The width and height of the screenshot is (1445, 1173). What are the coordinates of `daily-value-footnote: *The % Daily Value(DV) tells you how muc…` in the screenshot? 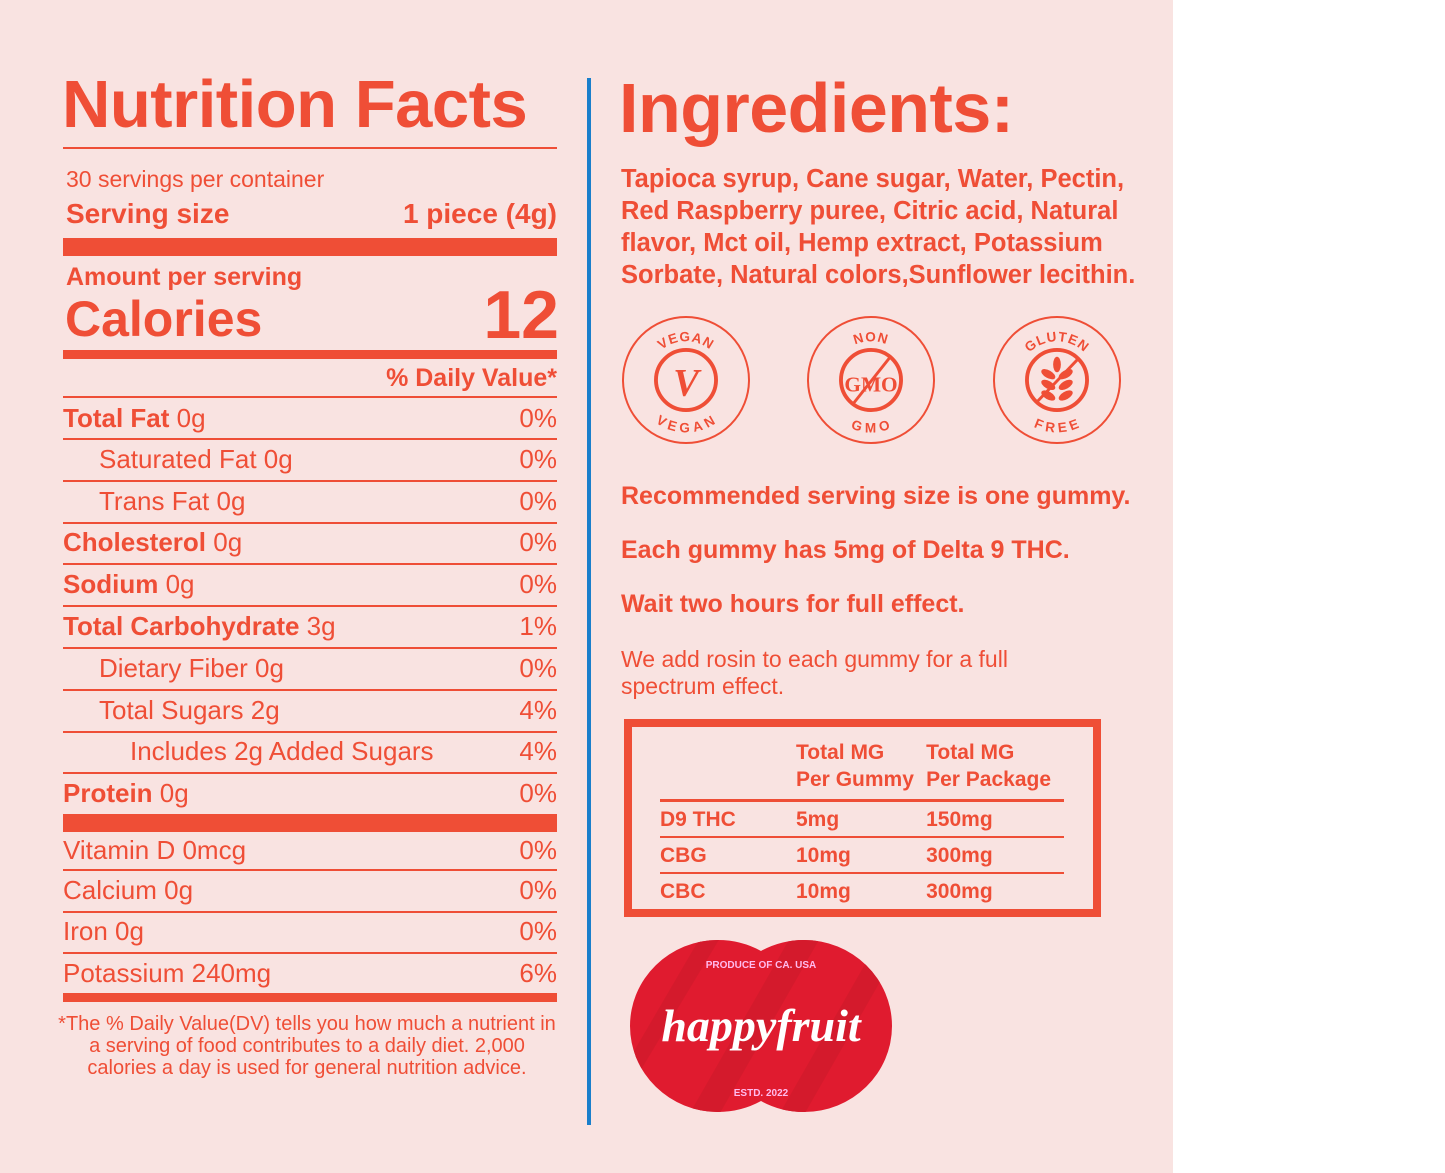 It's located at (307, 1046).